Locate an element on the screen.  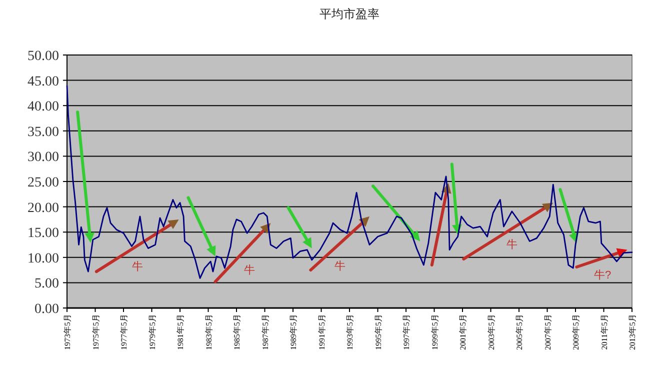
x-tick-label: 2013年5月 is located at coordinates (632, 332).